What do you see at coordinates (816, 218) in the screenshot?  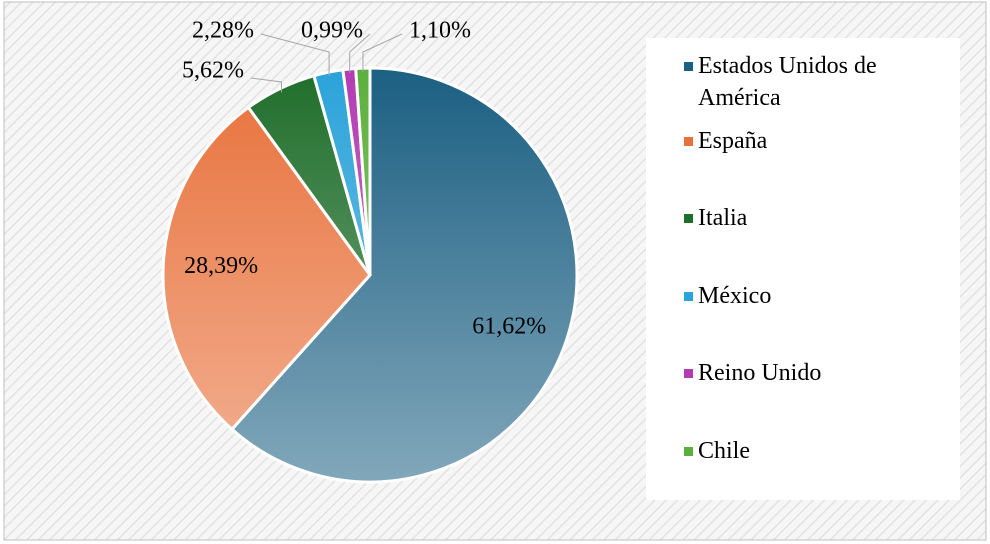 I see `legend-entry: Italia` at bounding box center [816, 218].